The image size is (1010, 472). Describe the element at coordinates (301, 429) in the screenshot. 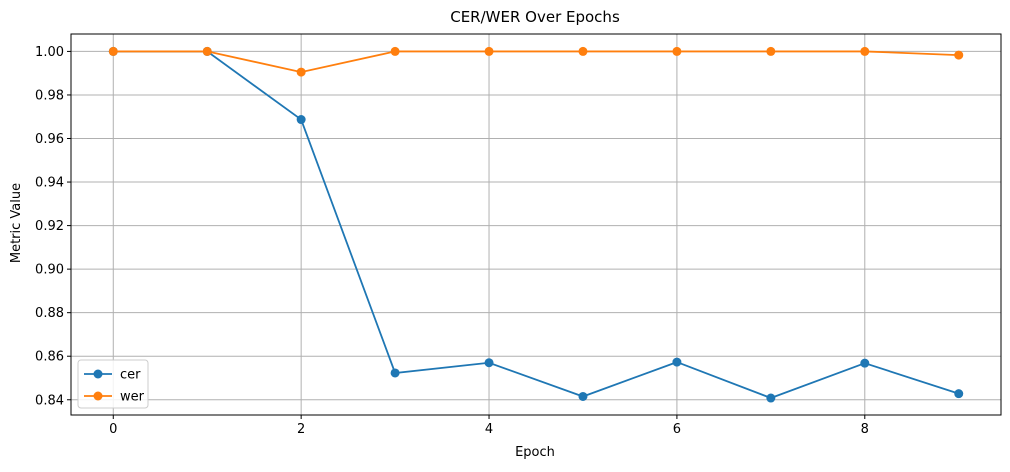

I see `x-tick-label: 2` at that location.